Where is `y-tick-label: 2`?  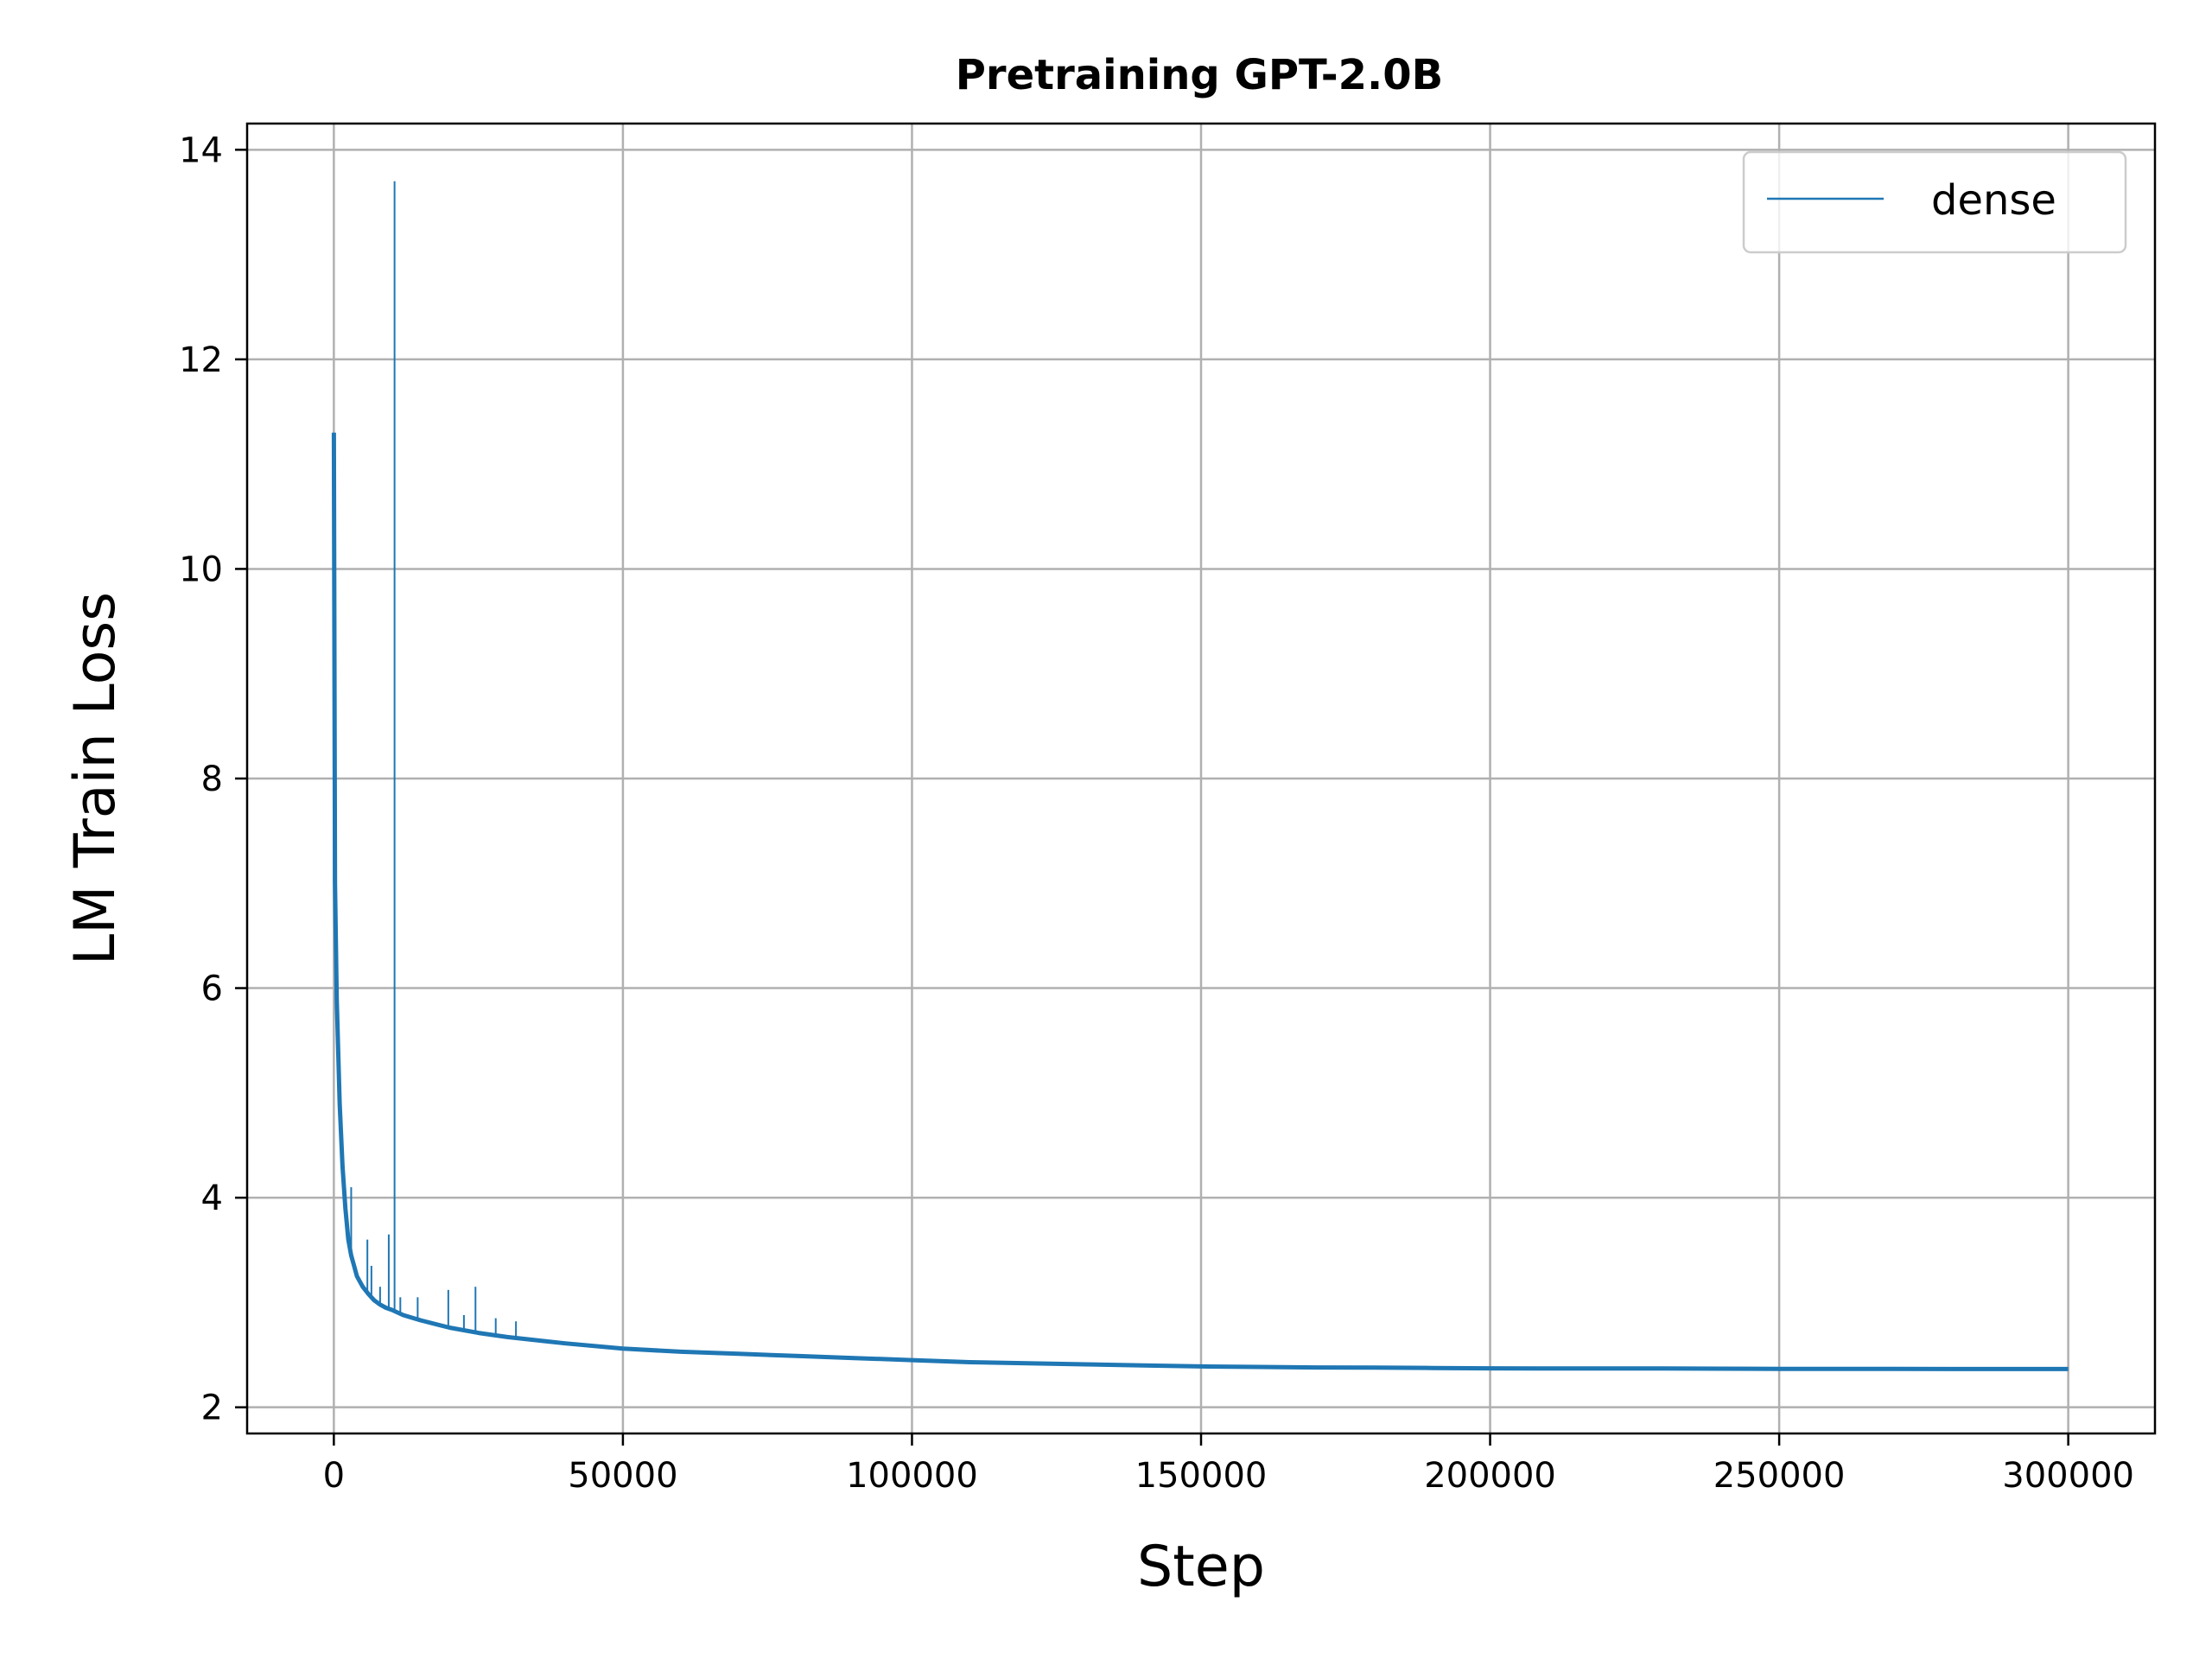 y-tick-label: 2 is located at coordinates (212, 1408).